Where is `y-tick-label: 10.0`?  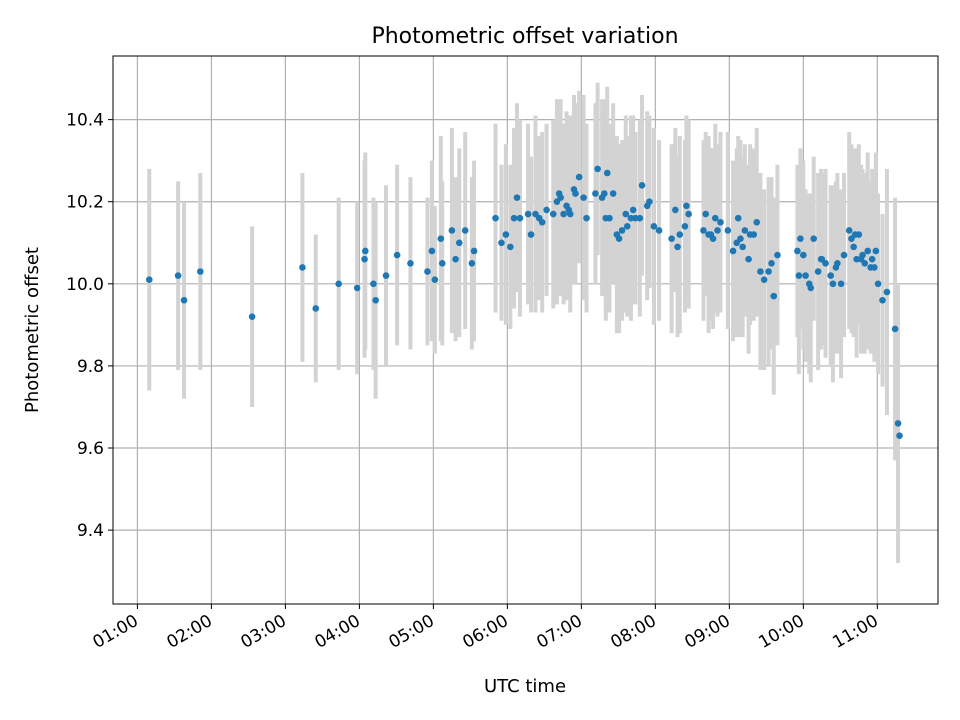
y-tick-label: 10.0 is located at coordinates (85, 285).